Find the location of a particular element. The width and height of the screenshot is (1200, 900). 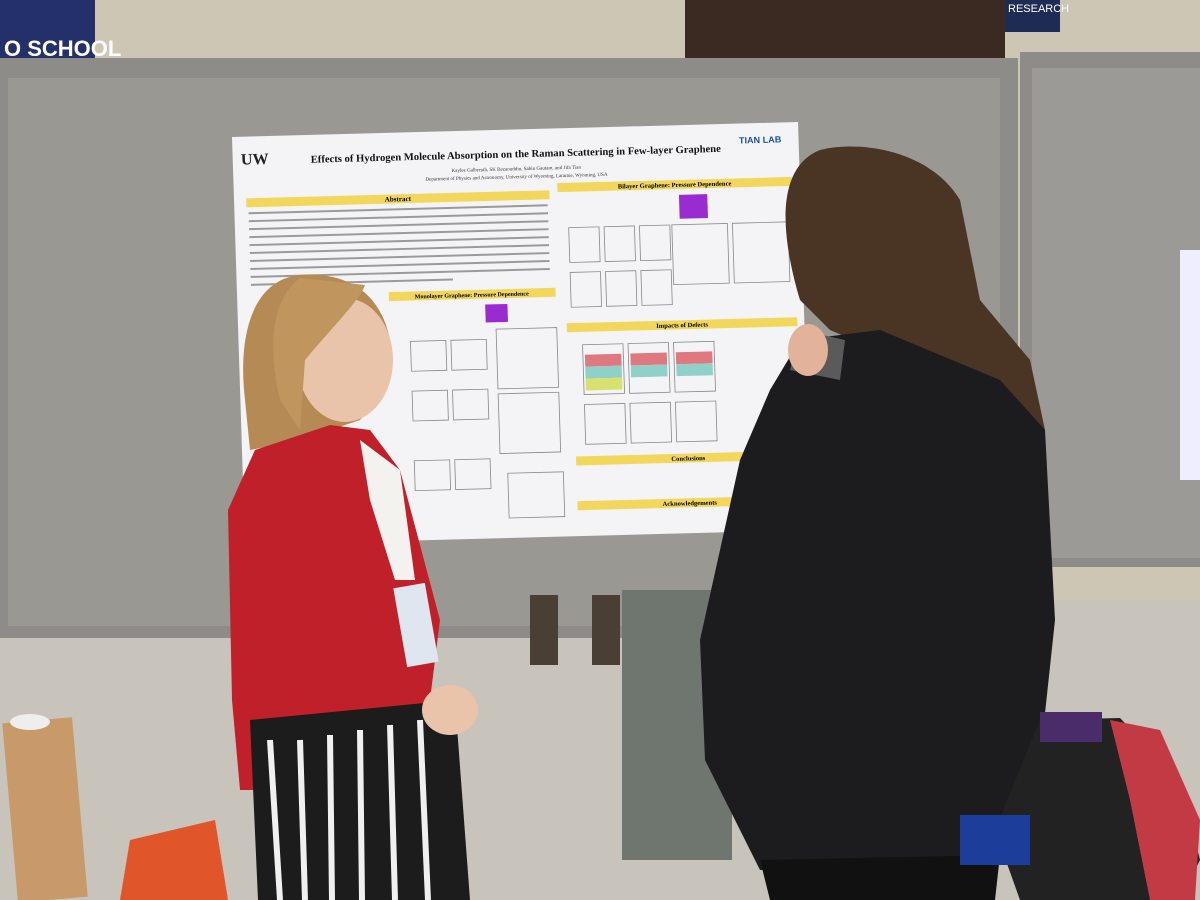

presenter is located at coordinates (353, 587).